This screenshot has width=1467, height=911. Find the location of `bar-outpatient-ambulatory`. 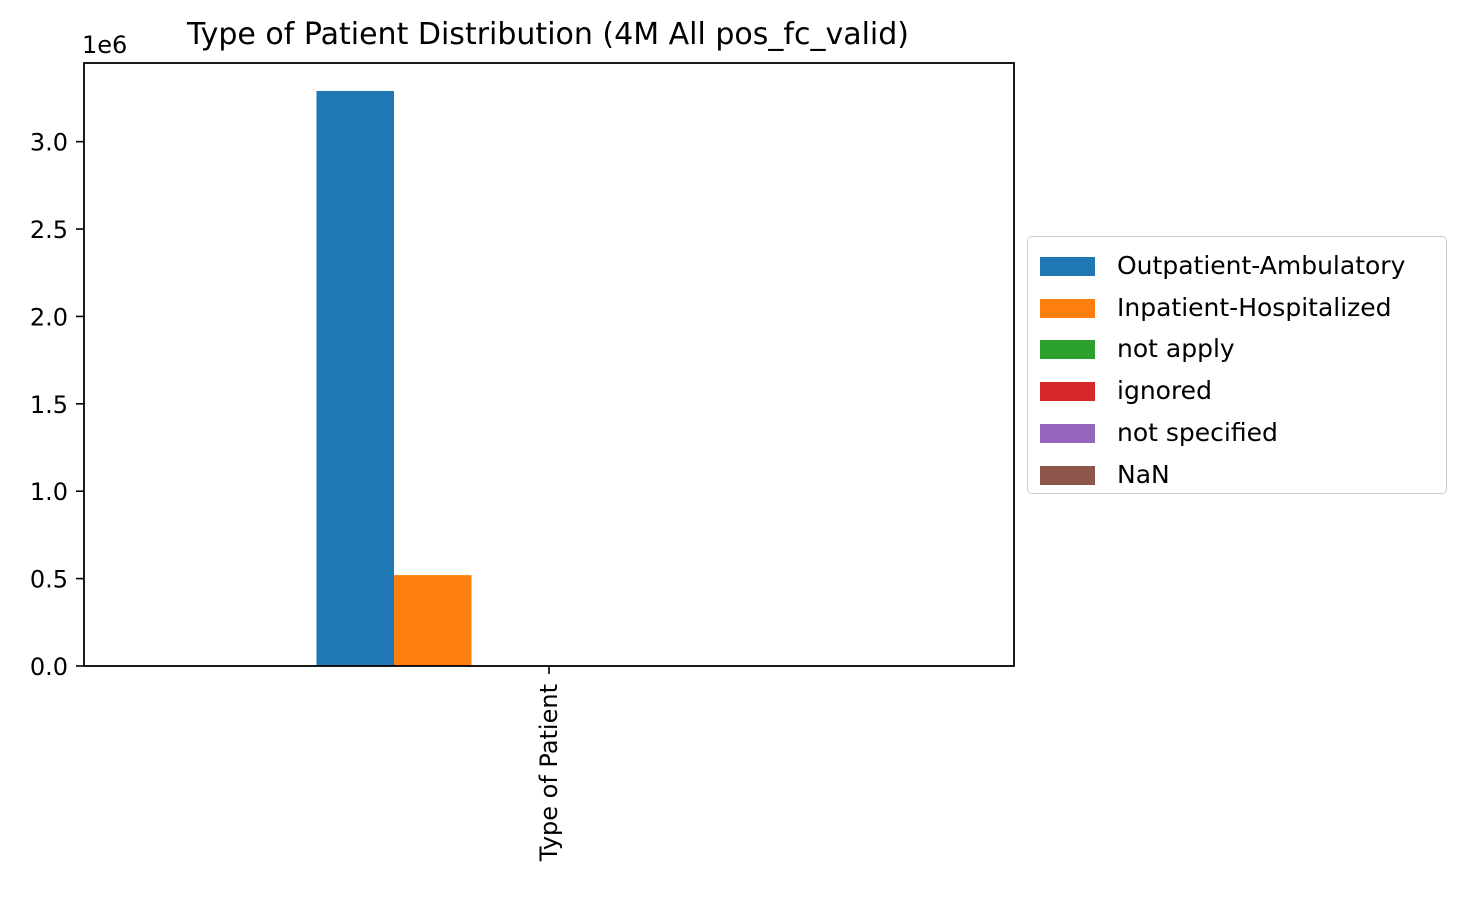

bar-outpatient-ambulatory is located at coordinates (355, 378).